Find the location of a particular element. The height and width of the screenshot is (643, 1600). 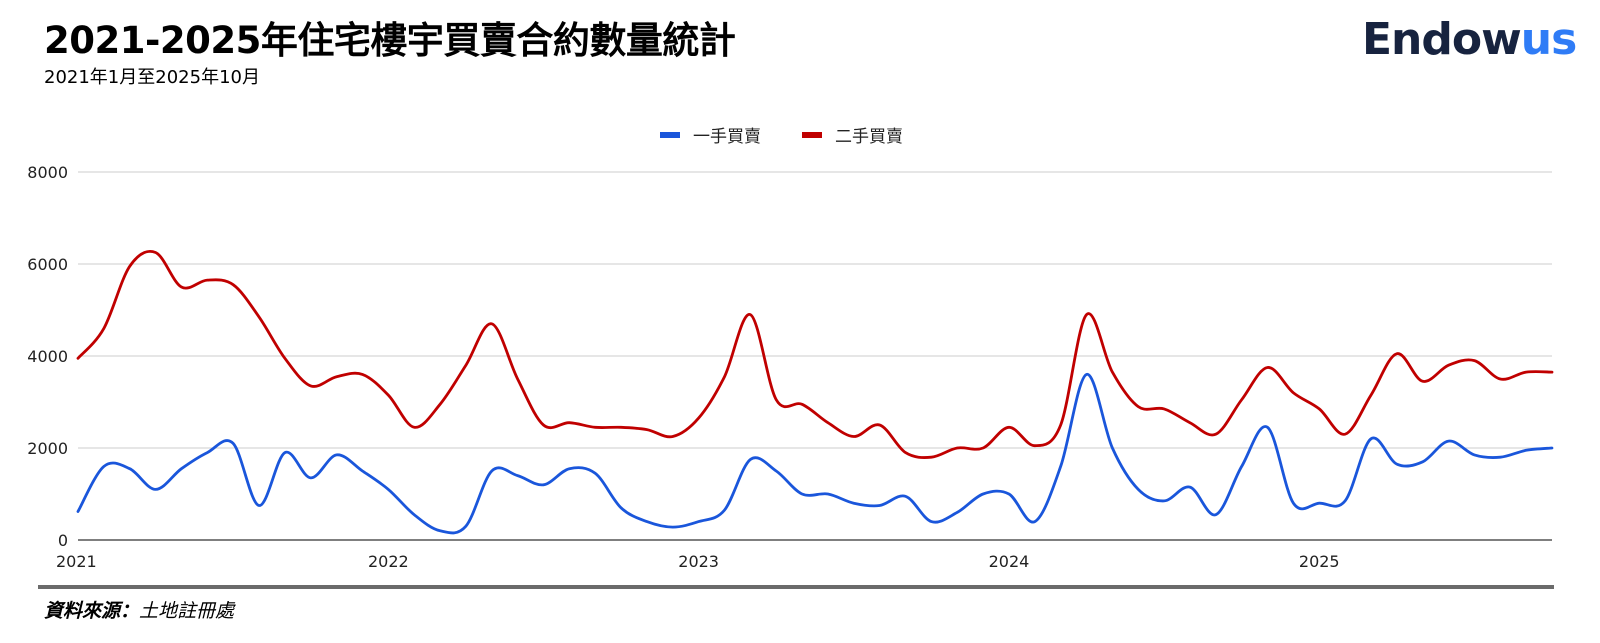

y-axis-ticks: 0 2000 4000 6000 8000 is located at coordinates (47, 356).